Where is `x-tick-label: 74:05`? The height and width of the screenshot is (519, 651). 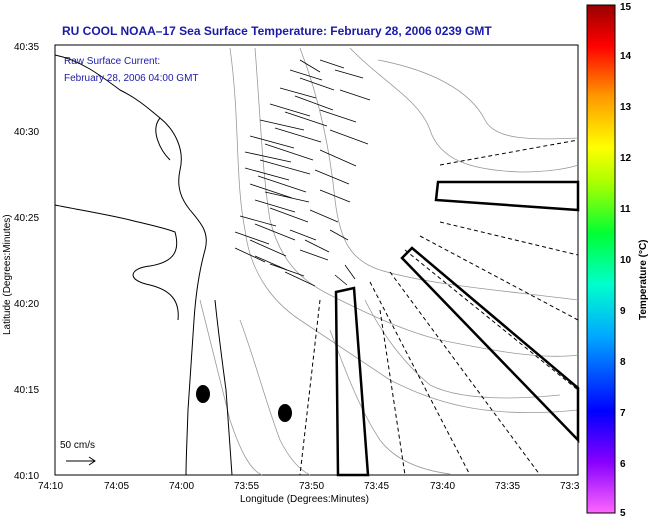
x-tick-label: 74:05 is located at coordinates (116, 486).